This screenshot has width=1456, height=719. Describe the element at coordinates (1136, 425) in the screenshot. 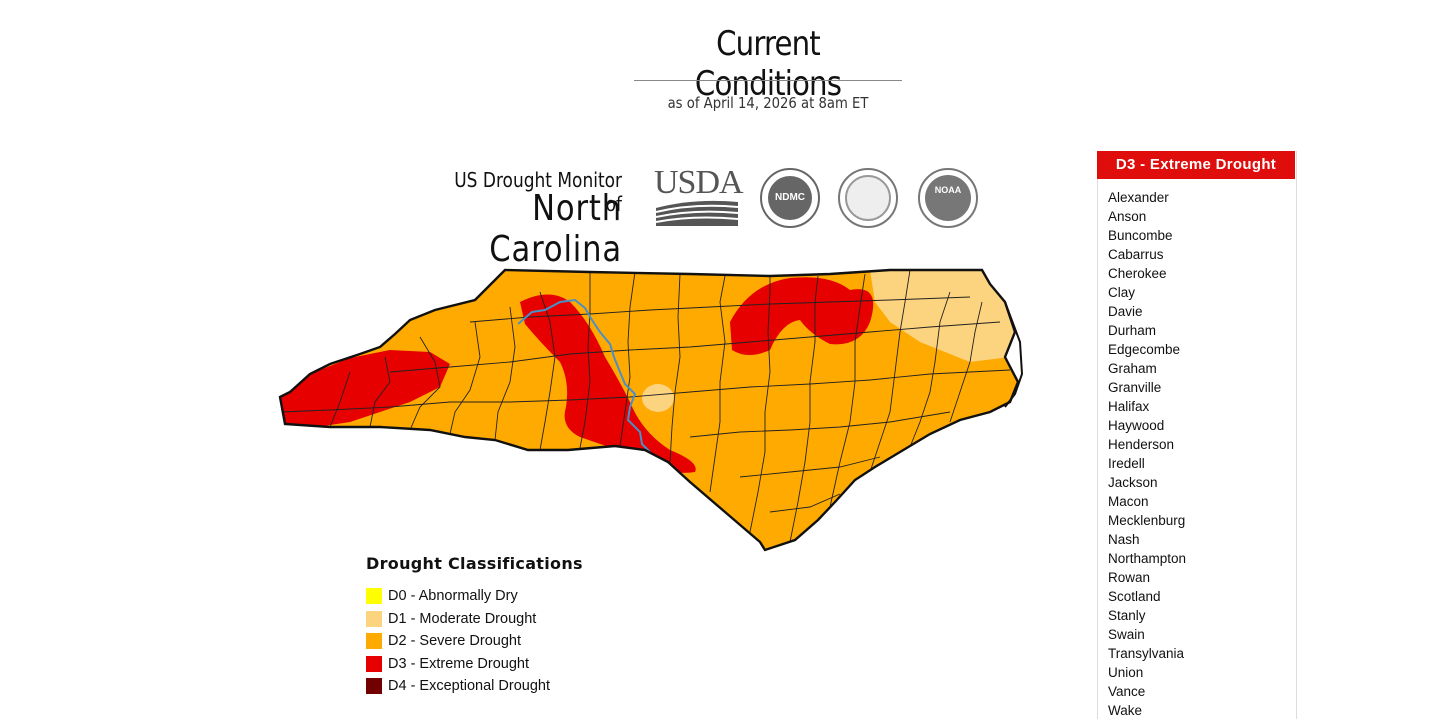

I see `county-list-item: Haywood` at that location.